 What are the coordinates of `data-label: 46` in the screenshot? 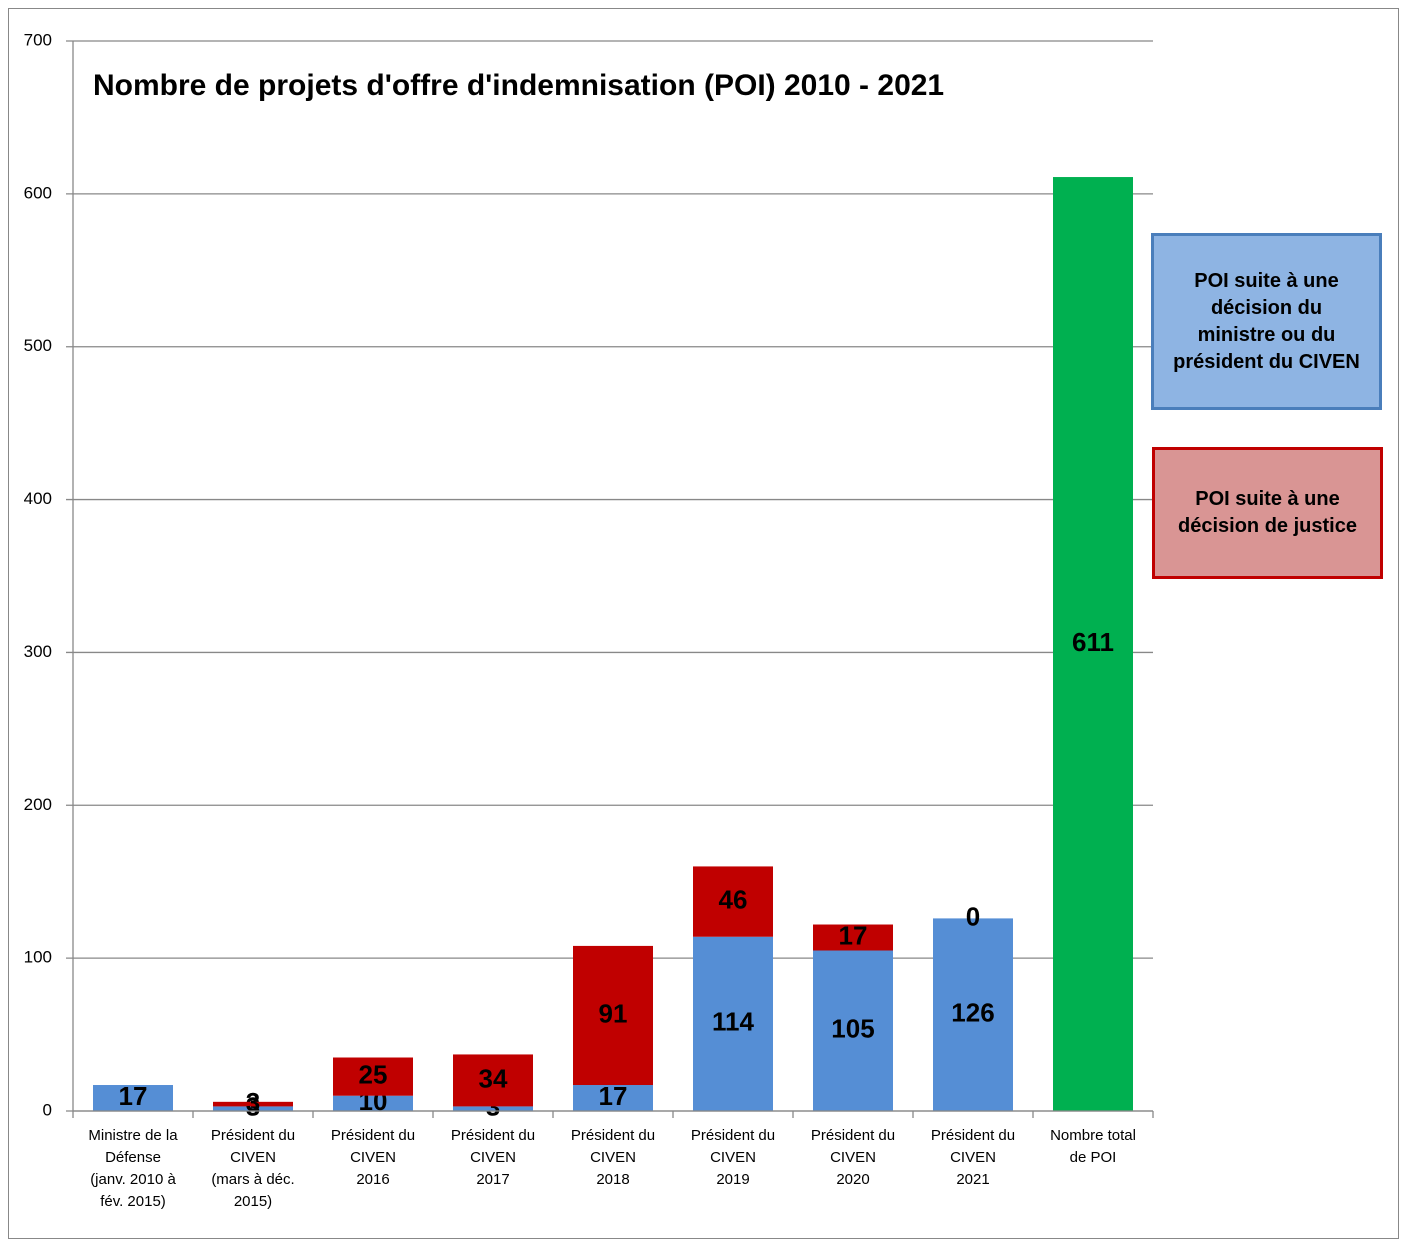 It's located at (733, 899).